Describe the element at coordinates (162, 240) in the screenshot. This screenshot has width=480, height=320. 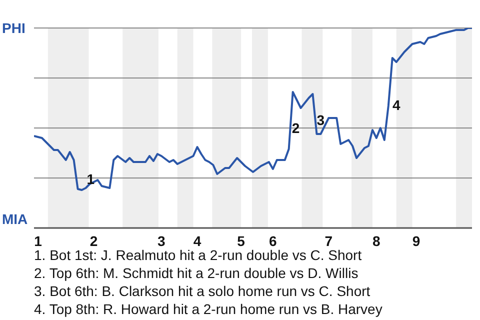
I see `x-tick-label: 3` at that location.